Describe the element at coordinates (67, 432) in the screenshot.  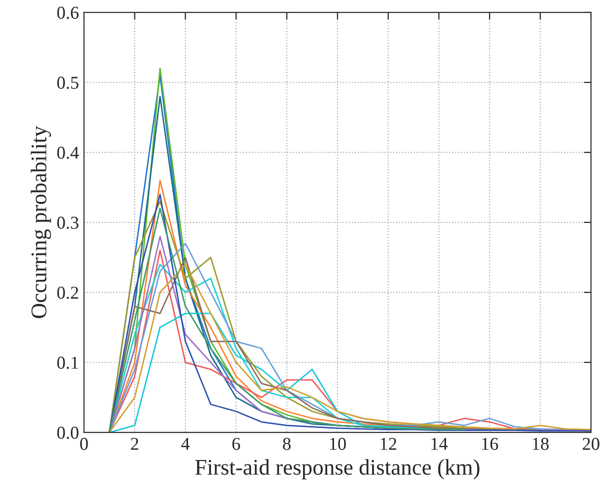
I see `y-tick-label: 0.0` at that location.